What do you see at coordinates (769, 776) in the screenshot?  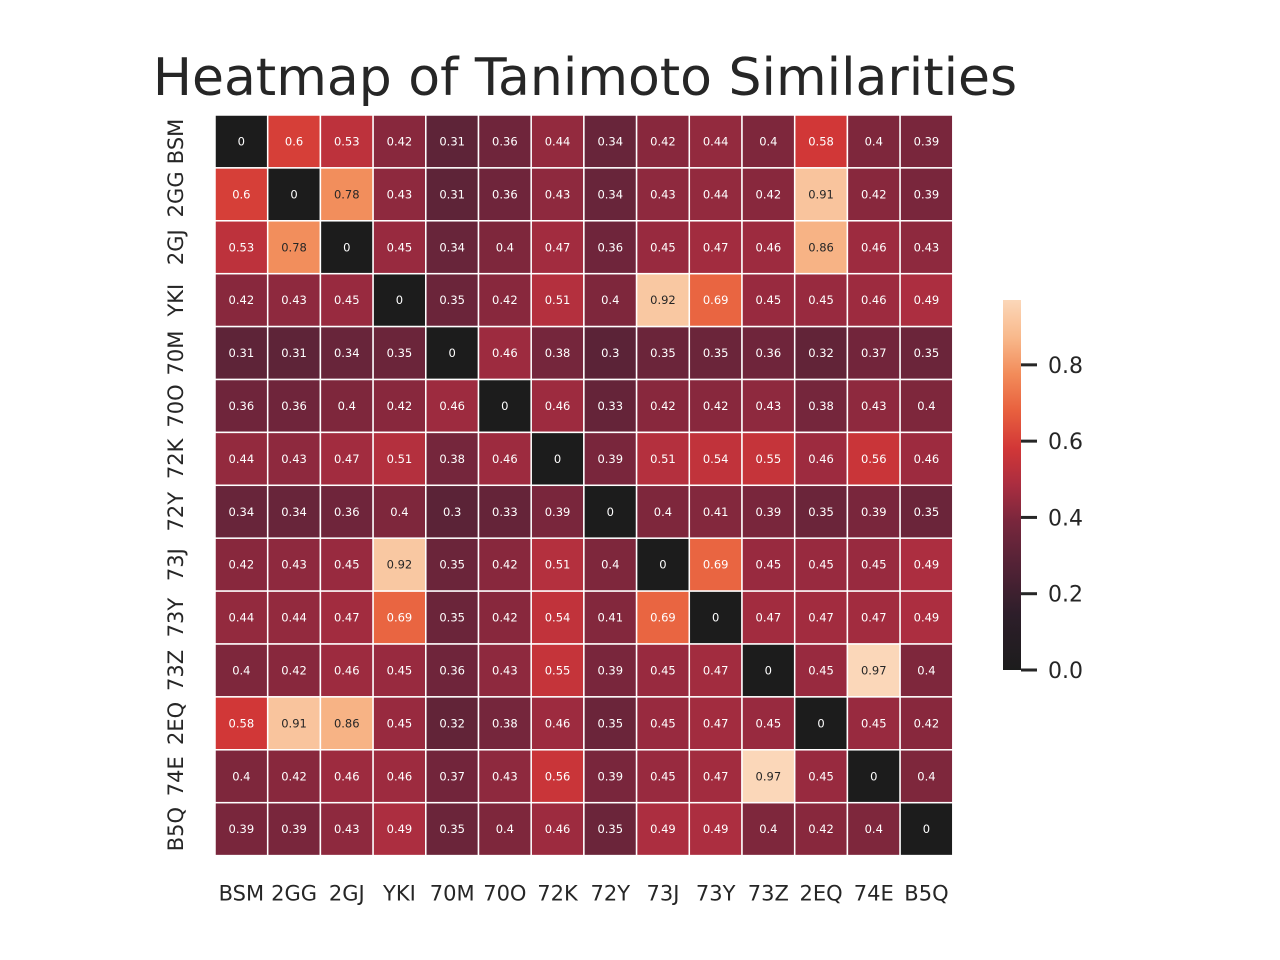 I see `heatmap-cell-label: 0.97` at bounding box center [769, 776].